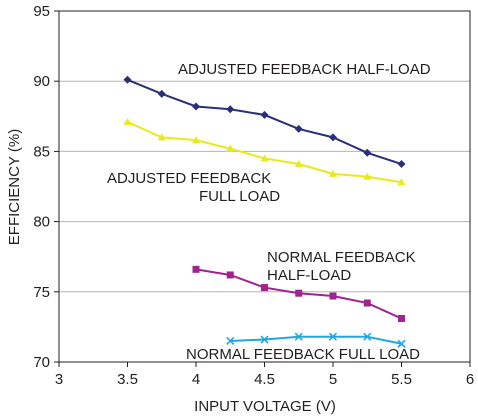  What do you see at coordinates (41, 362) in the screenshot?
I see `y-tick-label: 70` at bounding box center [41, 362].